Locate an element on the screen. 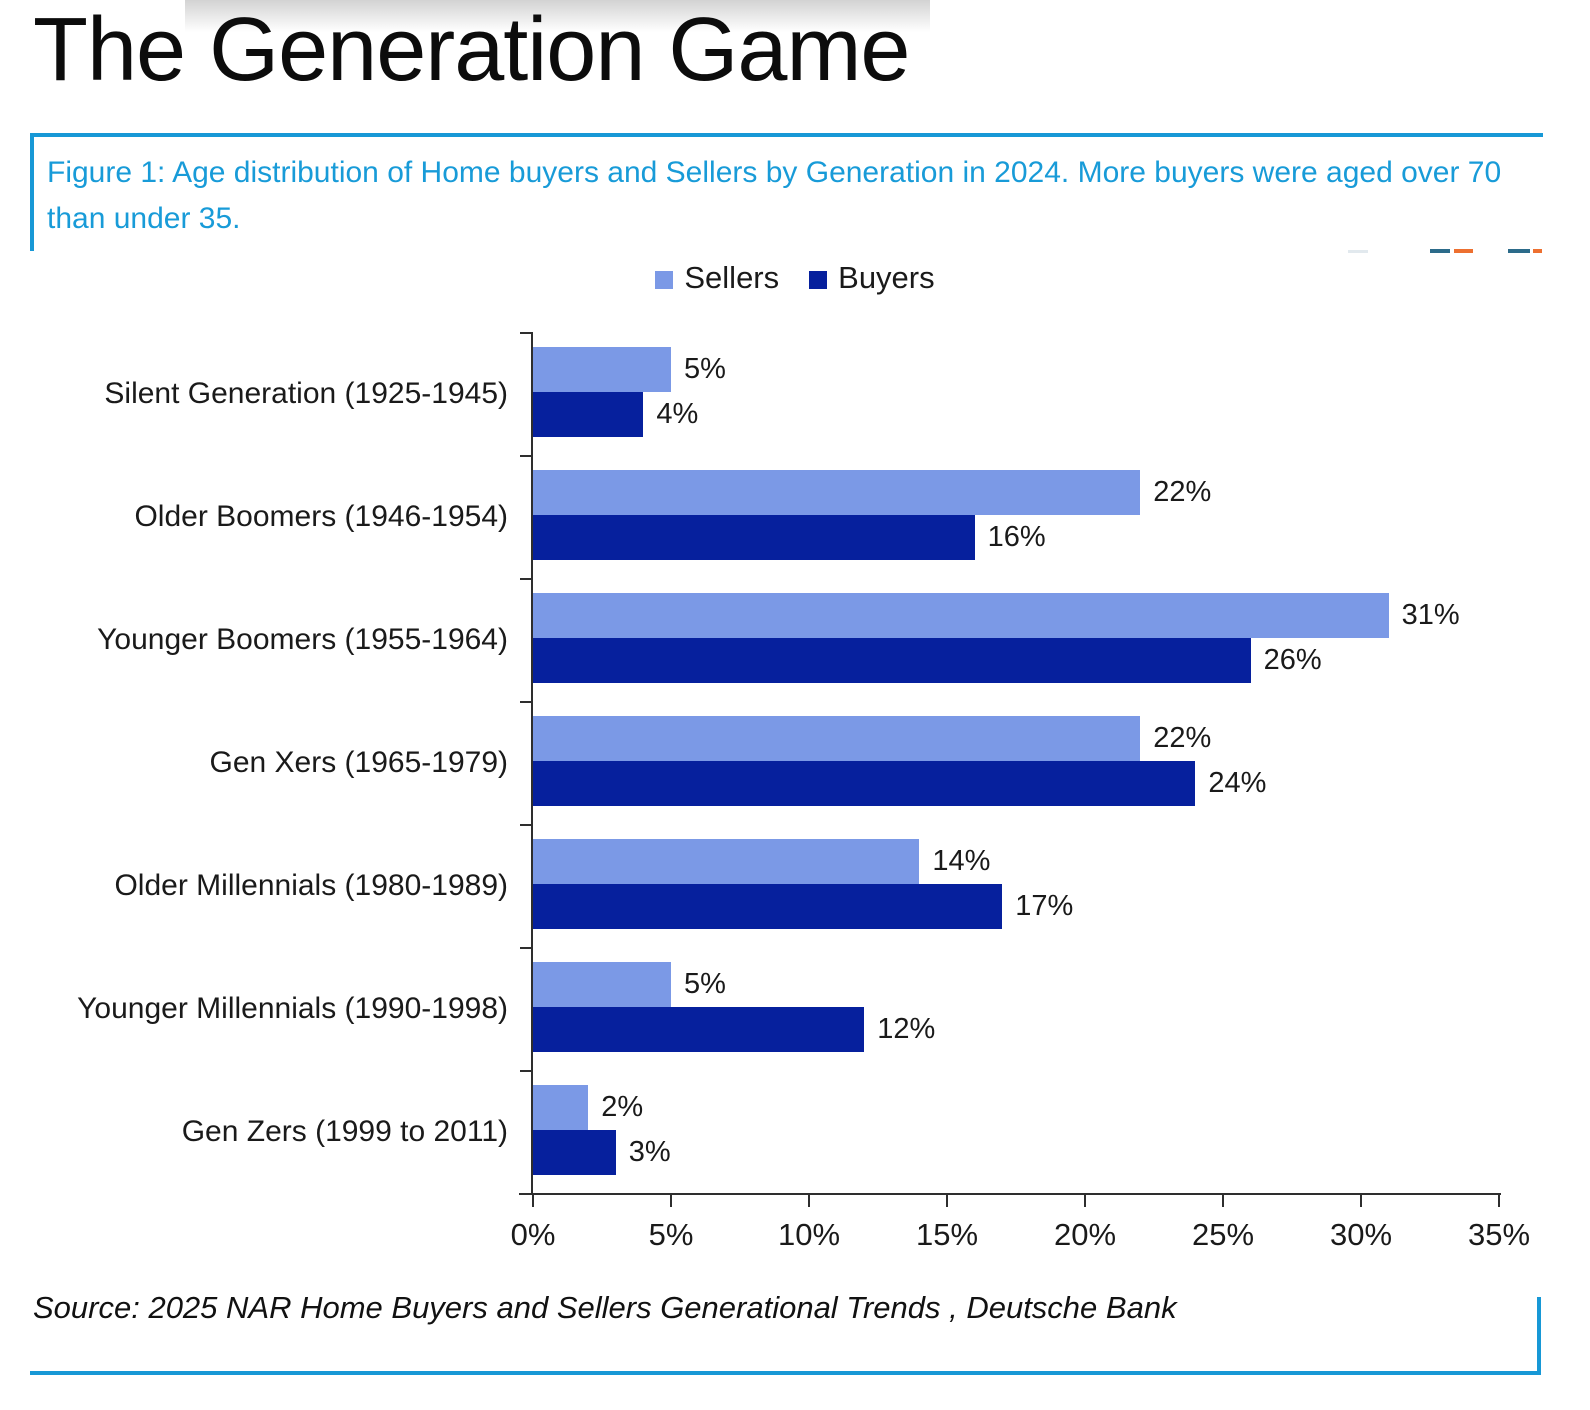 The height and width of the screenshot is (1410, 1590). legend-item-buyers: Buyers is located at coordinates (872, 278).